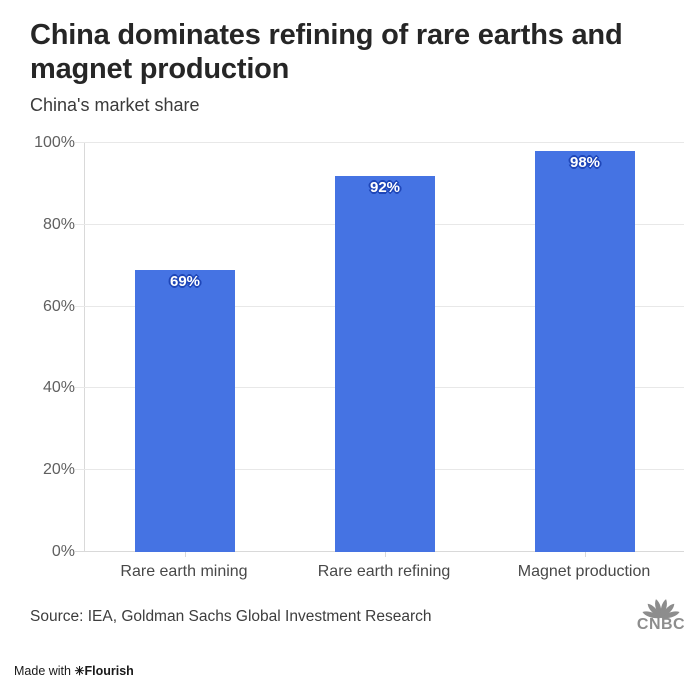 The width and height of the screenshot is (700, 696). What do you see at coordinates (63, 551) in the screenshot?
I see `y-tick-label: 0%` at bounding box center [63, 551].